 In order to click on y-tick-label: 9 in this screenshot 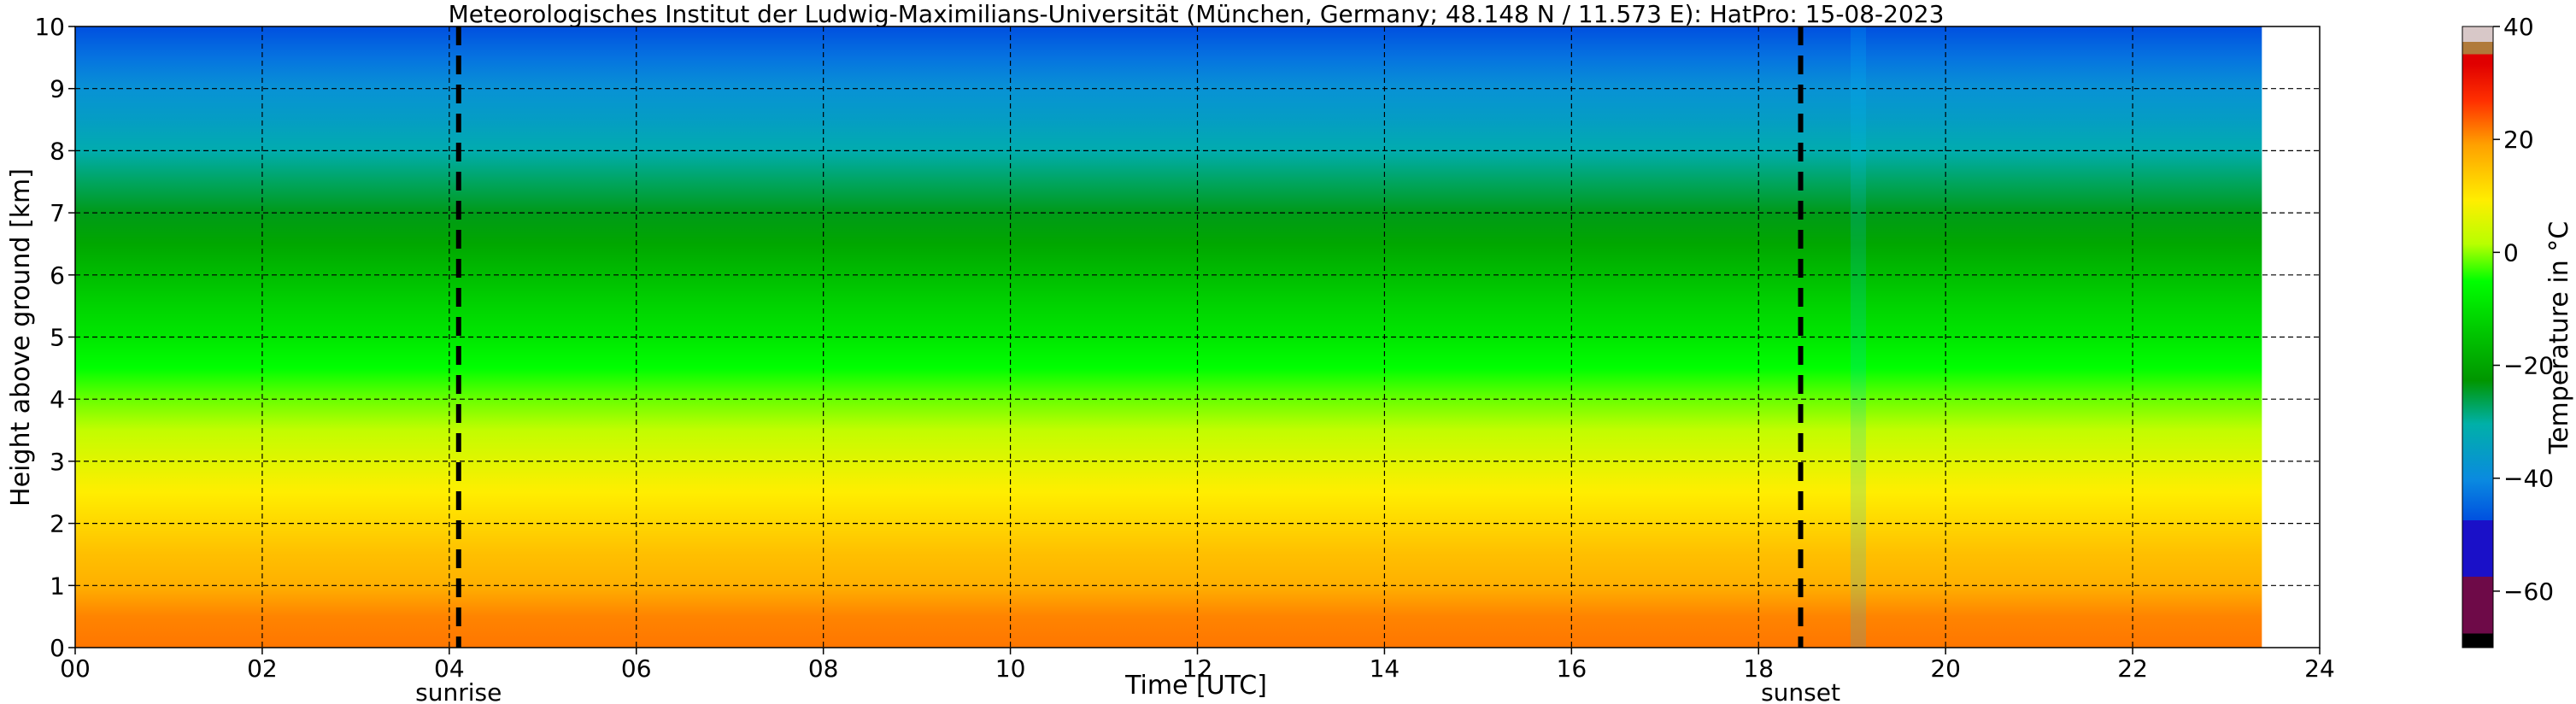, I will do `click(57, 89)`.